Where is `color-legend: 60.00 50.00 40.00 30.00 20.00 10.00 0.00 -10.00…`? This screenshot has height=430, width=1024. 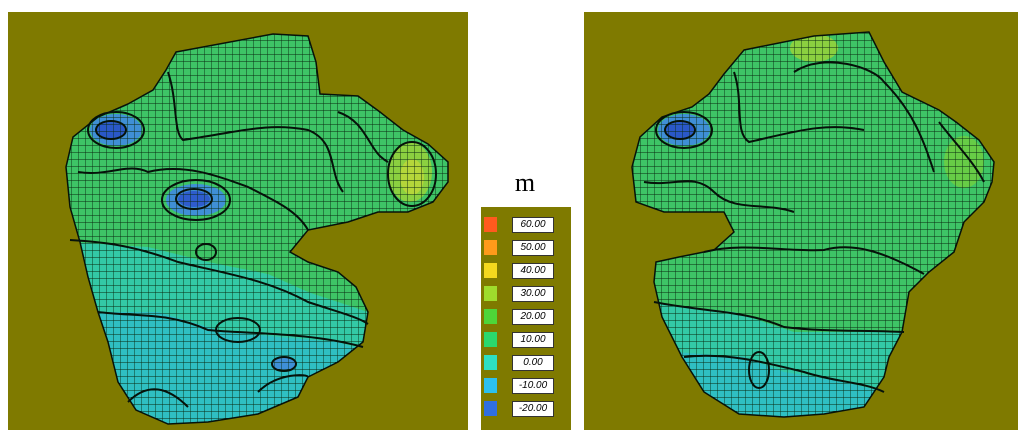
color-legend: 60.00 50.00 40.00 30.00 20.00 10.00 0.00 -10.00… is located at coordinates (526, 318).